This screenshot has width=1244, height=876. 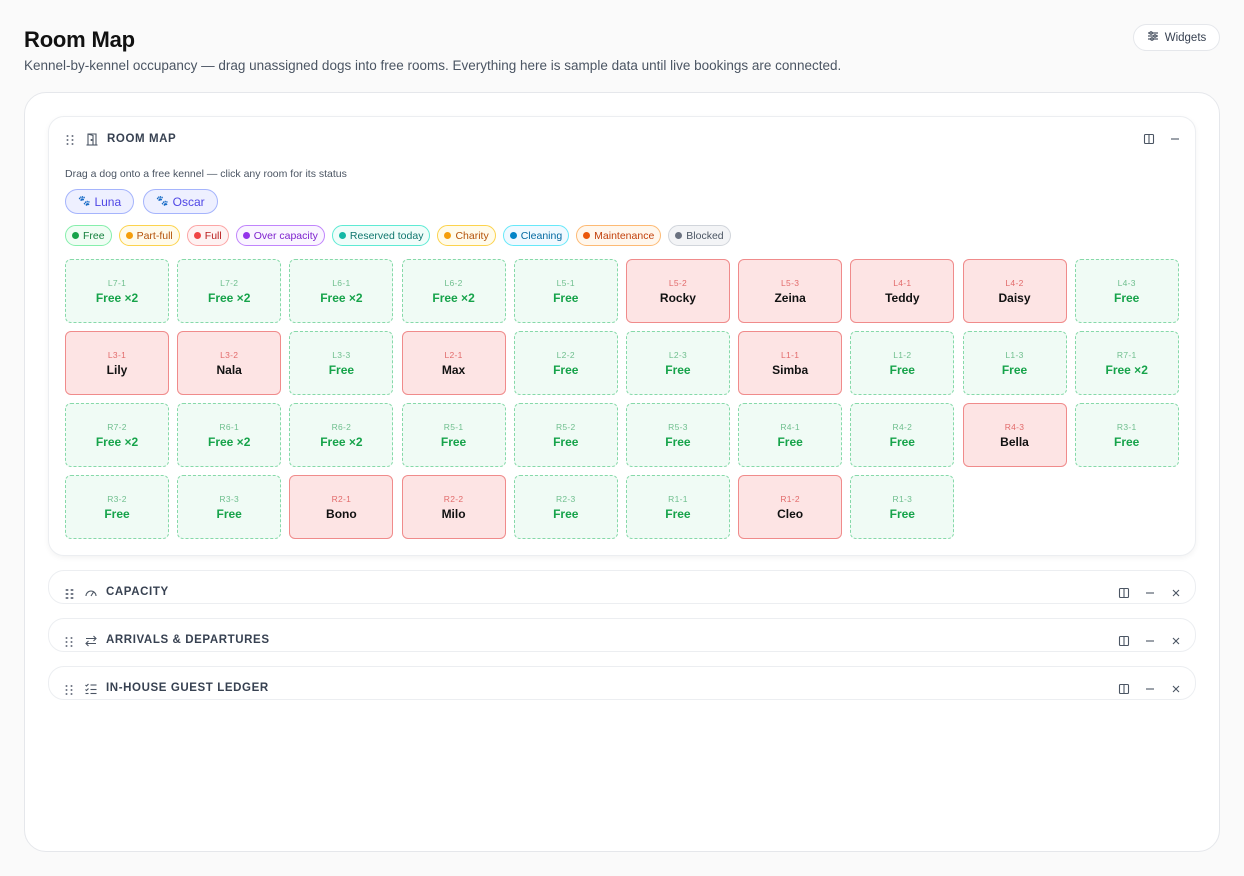 What do you see at coordinates (565, 363) in the screenshot?
I see `room-l2-2: L2-2 Free` at bounding box center [565, 363].